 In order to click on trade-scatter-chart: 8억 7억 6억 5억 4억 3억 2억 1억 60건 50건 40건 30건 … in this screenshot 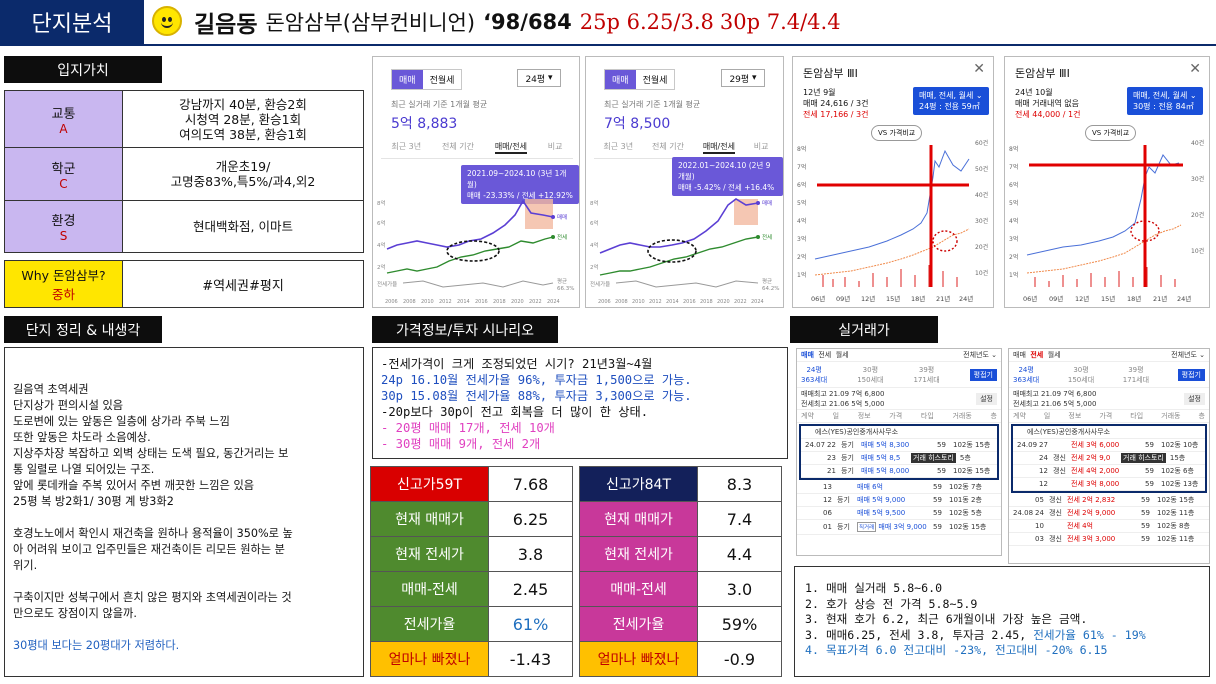, I will do `click(892, 221)`.